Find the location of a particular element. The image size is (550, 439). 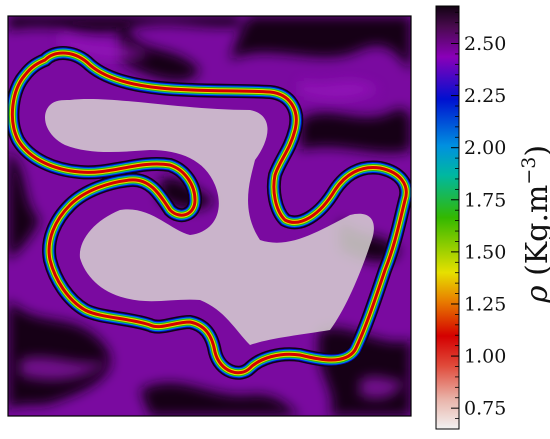

colorbar-title-exponent: −3 is located at coordinates (529, 171).